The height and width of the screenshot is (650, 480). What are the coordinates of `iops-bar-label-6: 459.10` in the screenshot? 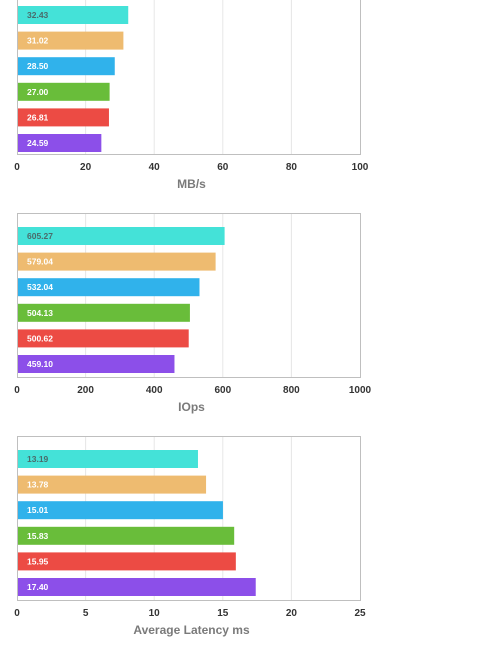 It's located at (40, 364).